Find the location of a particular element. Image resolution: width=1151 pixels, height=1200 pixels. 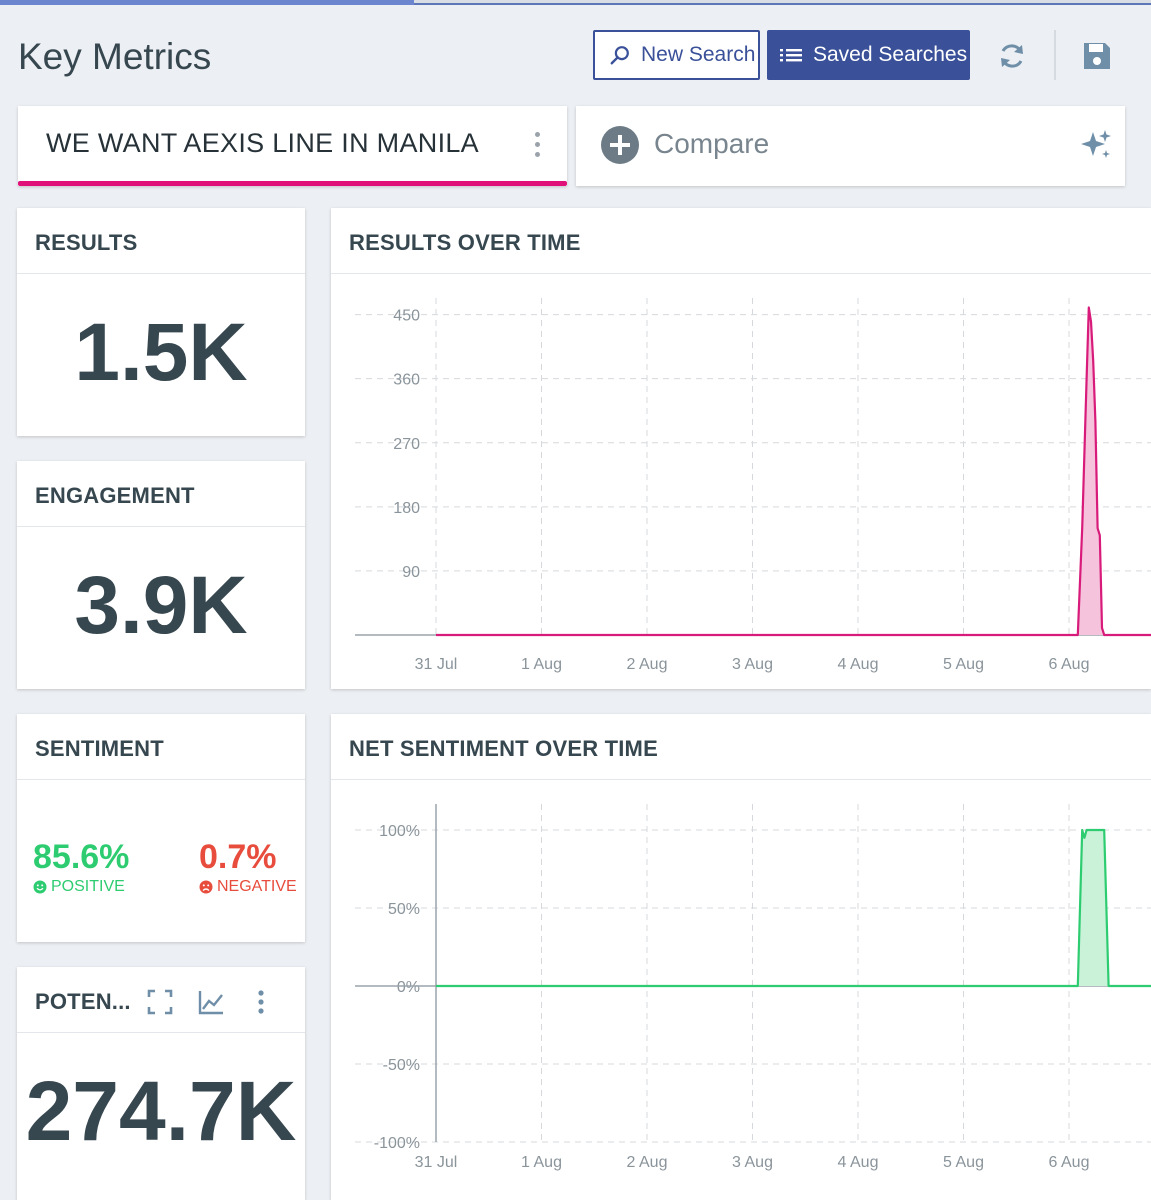

search-icon is located at coordinates (619, 55).